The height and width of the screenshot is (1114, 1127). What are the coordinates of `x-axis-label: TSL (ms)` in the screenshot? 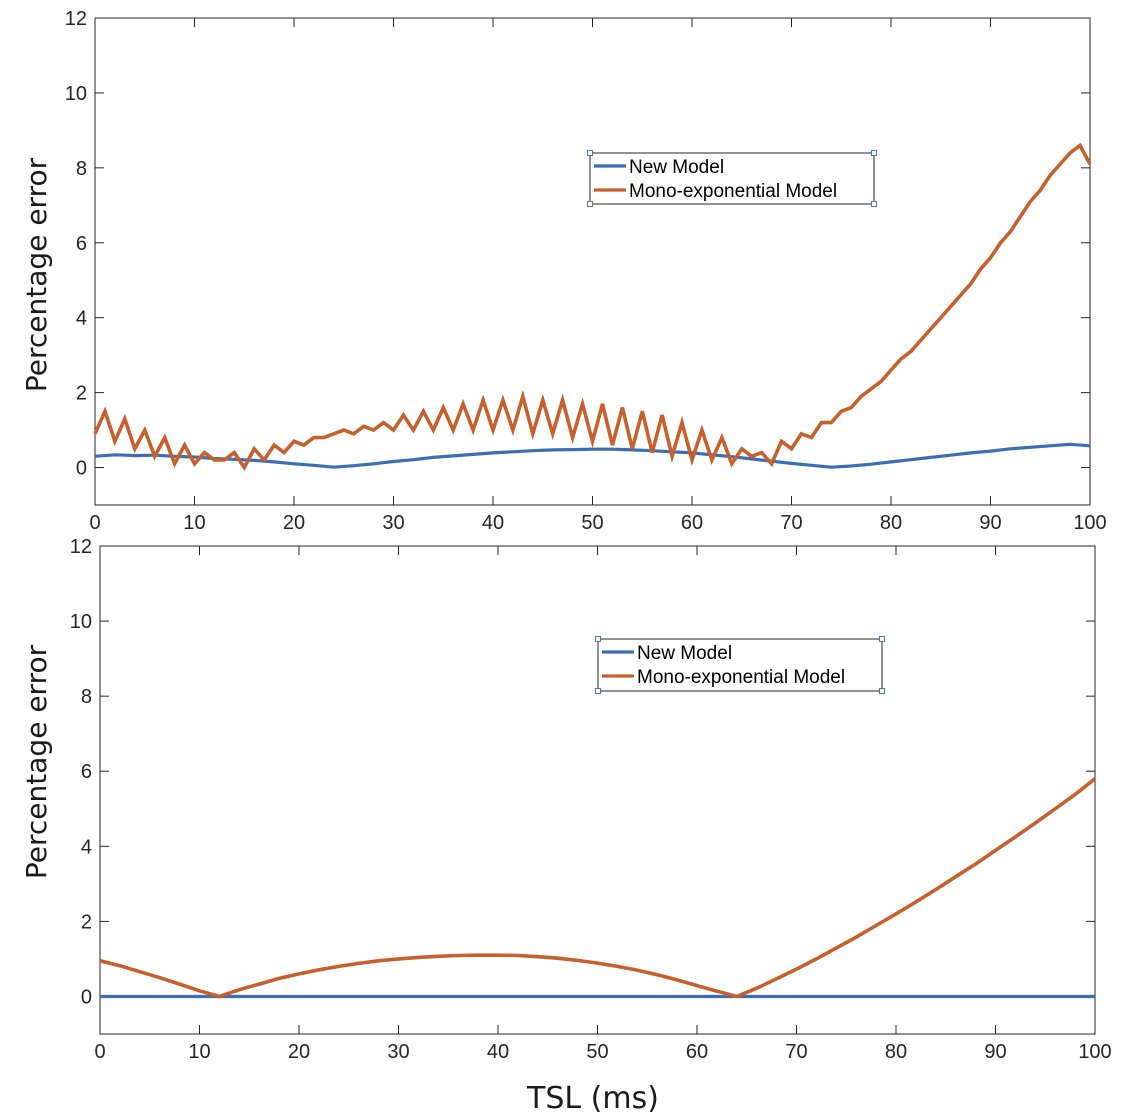 It's located at (592, 1097).